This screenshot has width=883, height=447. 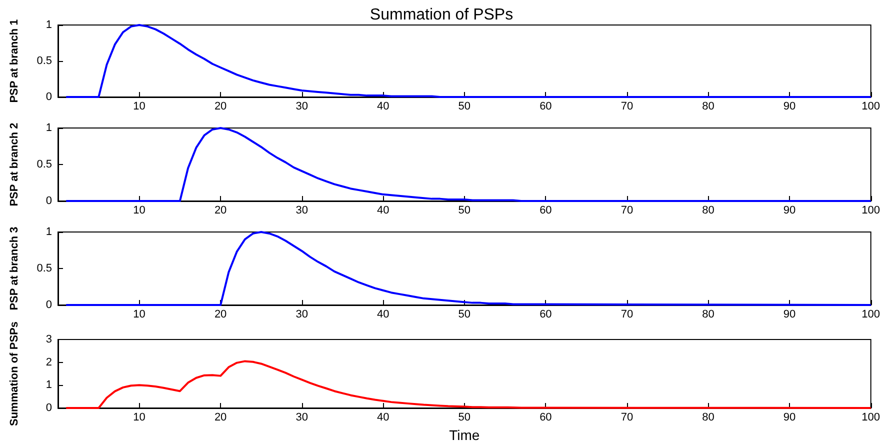 I want to click on y-axis-title: Summation of PSPs, so click(x=14, y=373).